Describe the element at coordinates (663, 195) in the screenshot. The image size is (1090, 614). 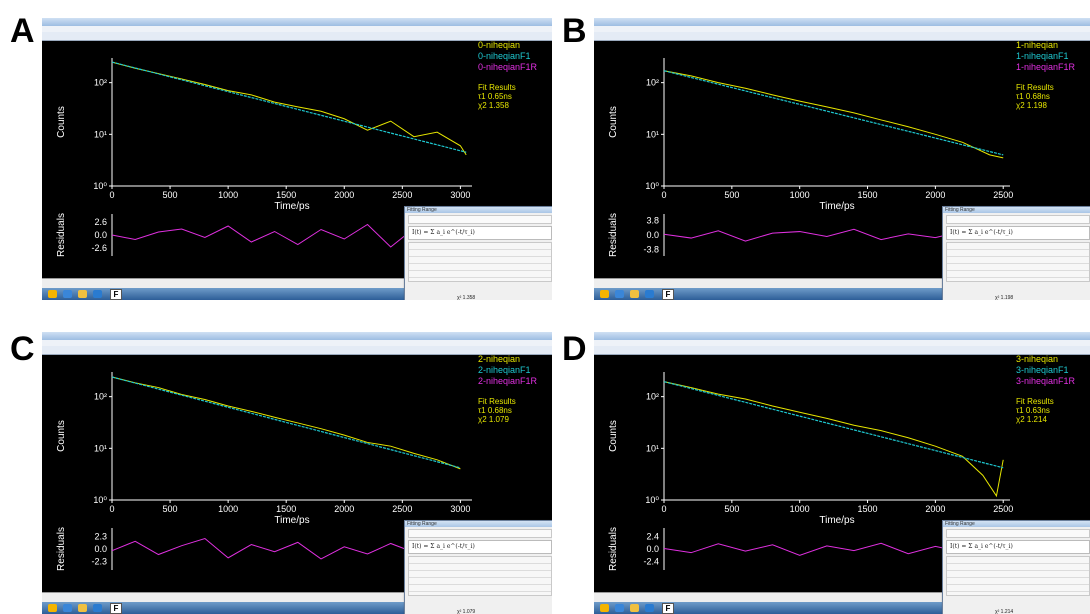
I see `x-tick-label: 0` at that location.